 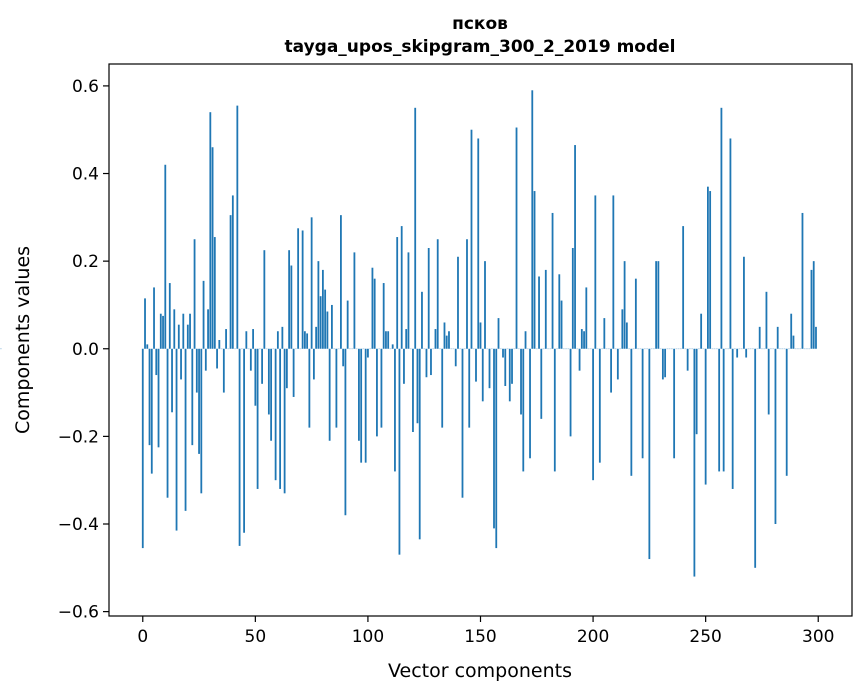 I want to click on x-tick-label: 250, so click(x=705, y=637).